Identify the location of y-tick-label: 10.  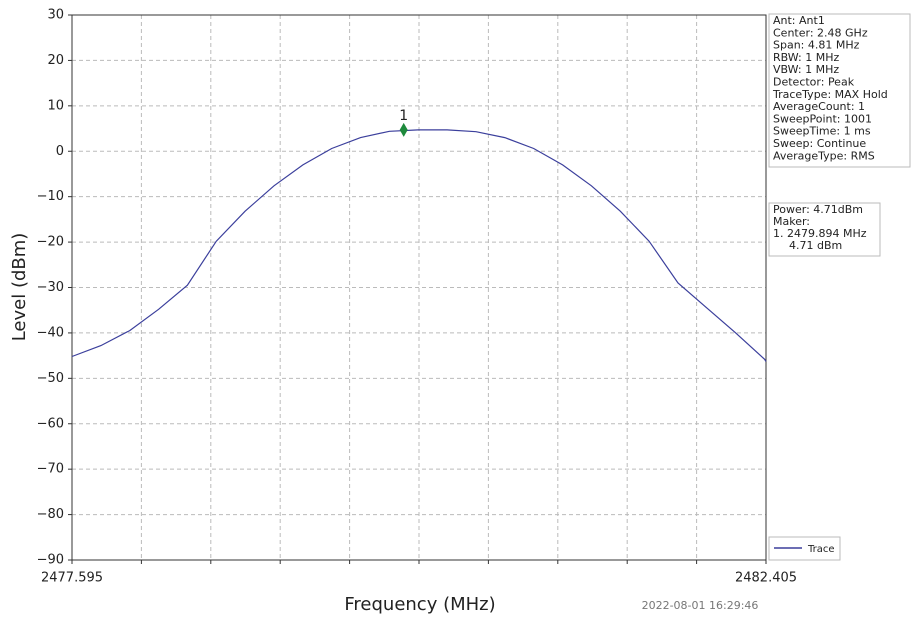
(55, 105).